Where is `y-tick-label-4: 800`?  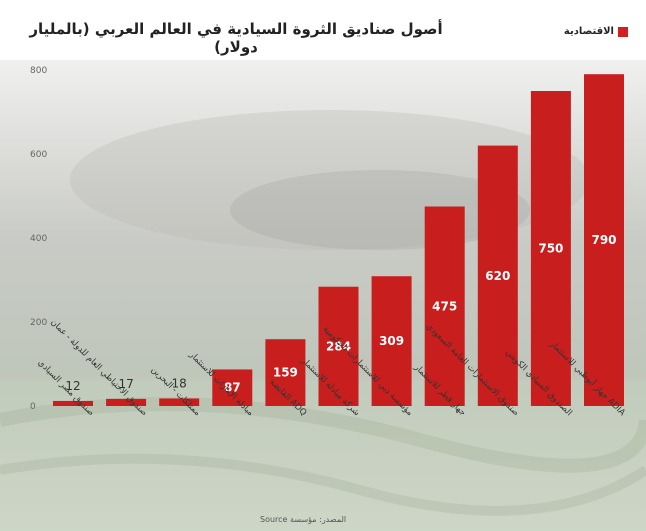
y-tick-label-4: 800 is located at coordinates (38, 71).